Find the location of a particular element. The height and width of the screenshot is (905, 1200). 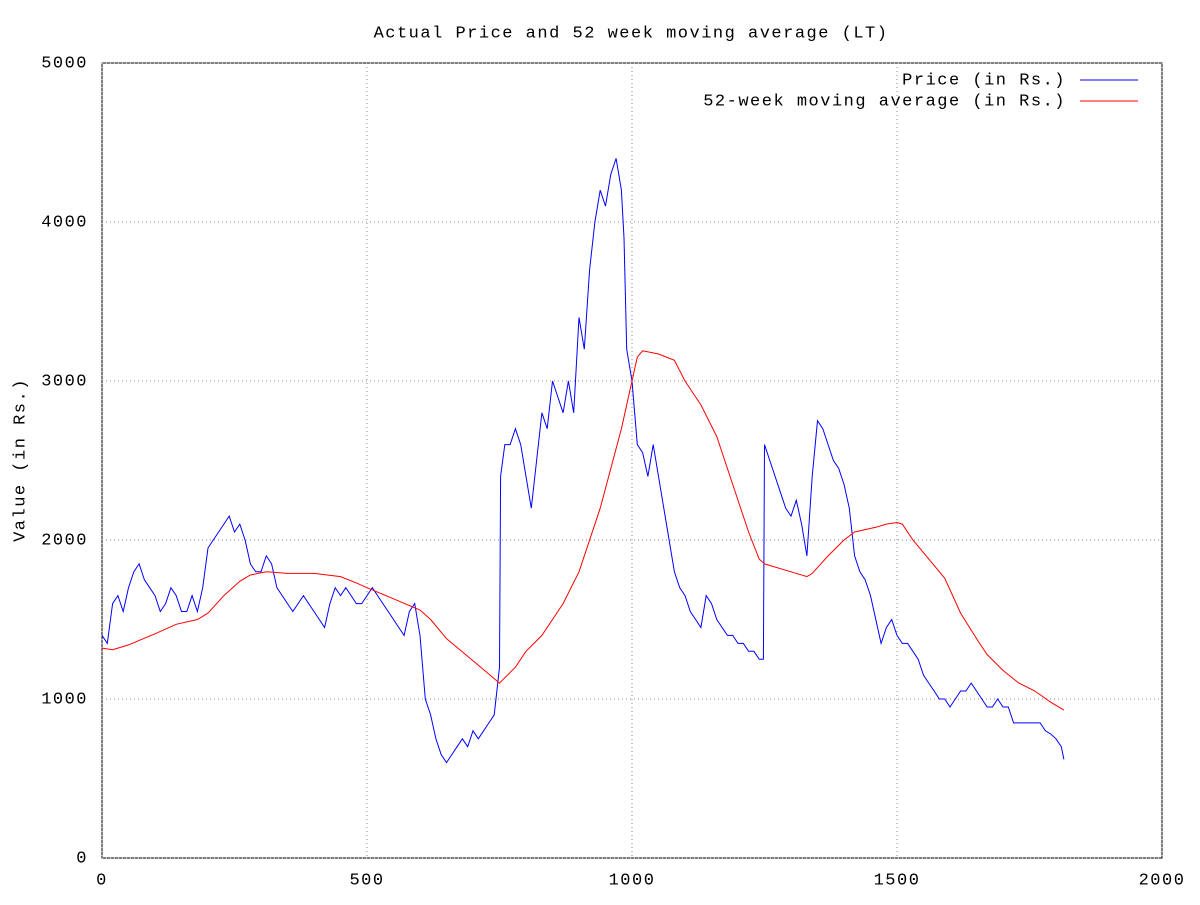

x-tick-label: 1500 is located at coordinates (897, 880).